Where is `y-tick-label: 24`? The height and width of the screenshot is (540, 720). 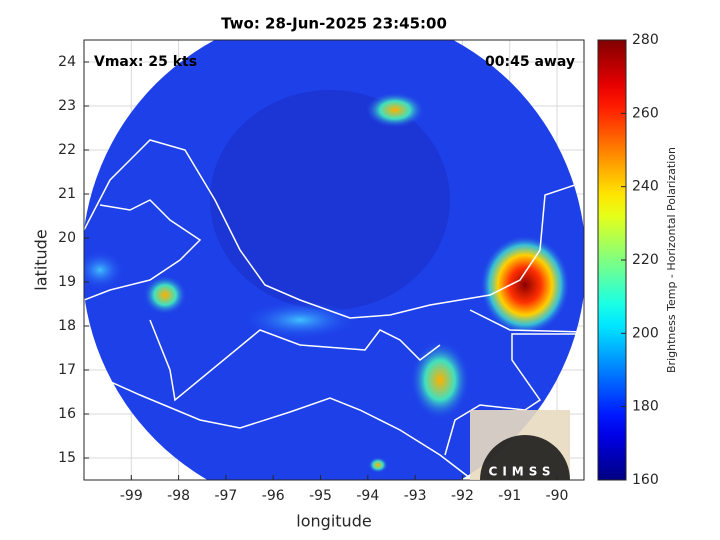
y-tick-label: 24 is located at coordinates (67, 62).